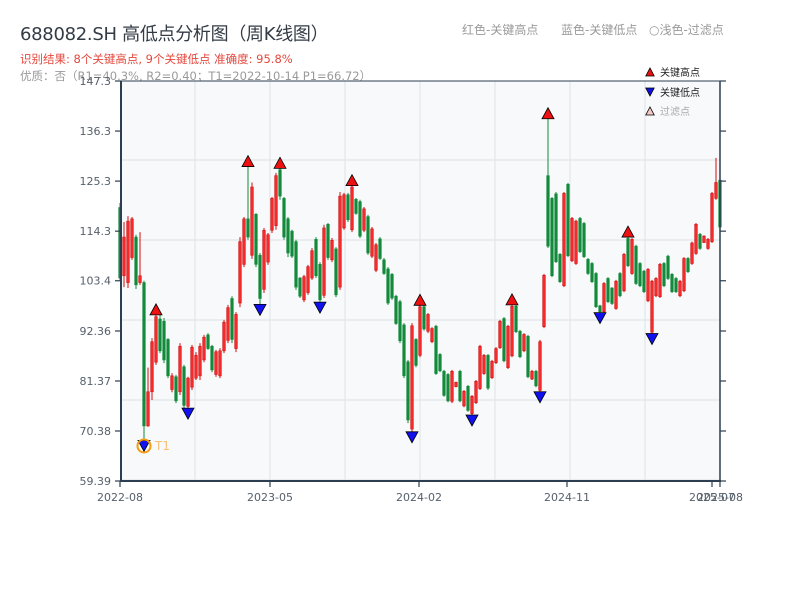  Describe the element at coordinates (500, 30) in the screenshot. I see `top-legend-high: 红色-关键高点` at that location.